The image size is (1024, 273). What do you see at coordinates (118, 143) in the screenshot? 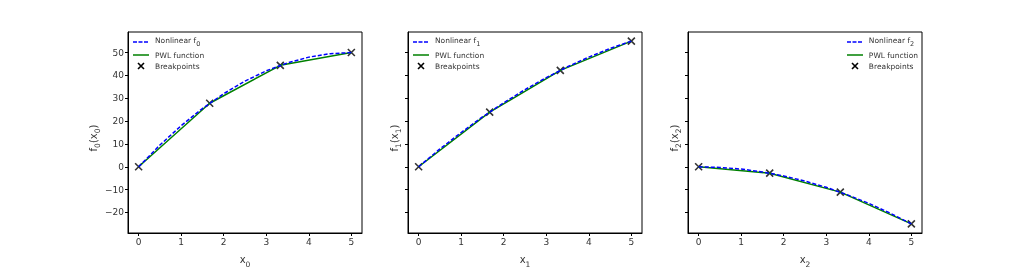
I see `y-tick-label: 10` at bounding box center [118, 143].